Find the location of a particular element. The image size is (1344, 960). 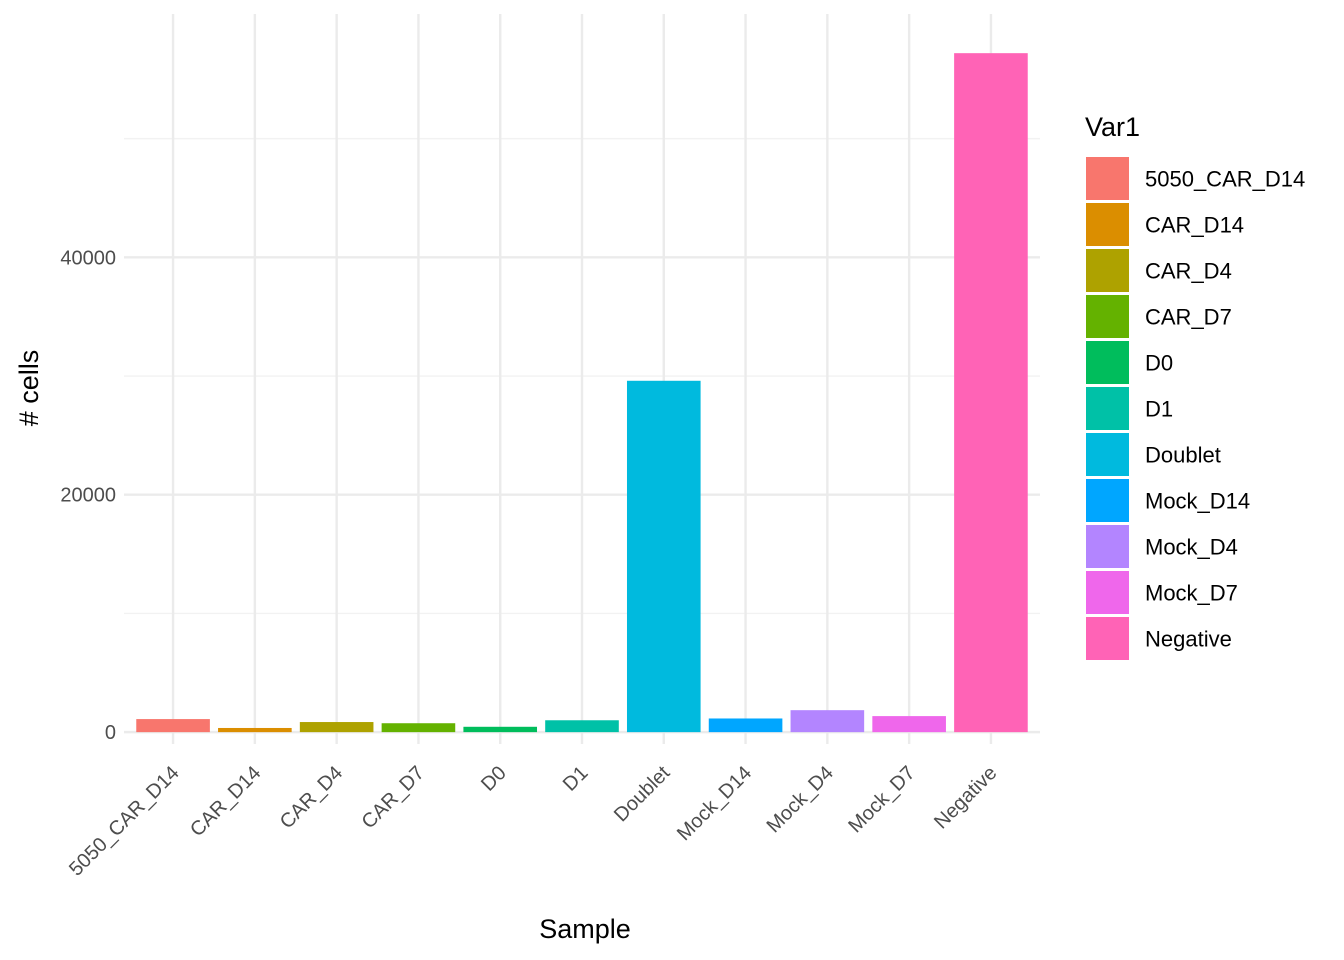

x-tick-label: Doublet is located at coordinates (642, 794).